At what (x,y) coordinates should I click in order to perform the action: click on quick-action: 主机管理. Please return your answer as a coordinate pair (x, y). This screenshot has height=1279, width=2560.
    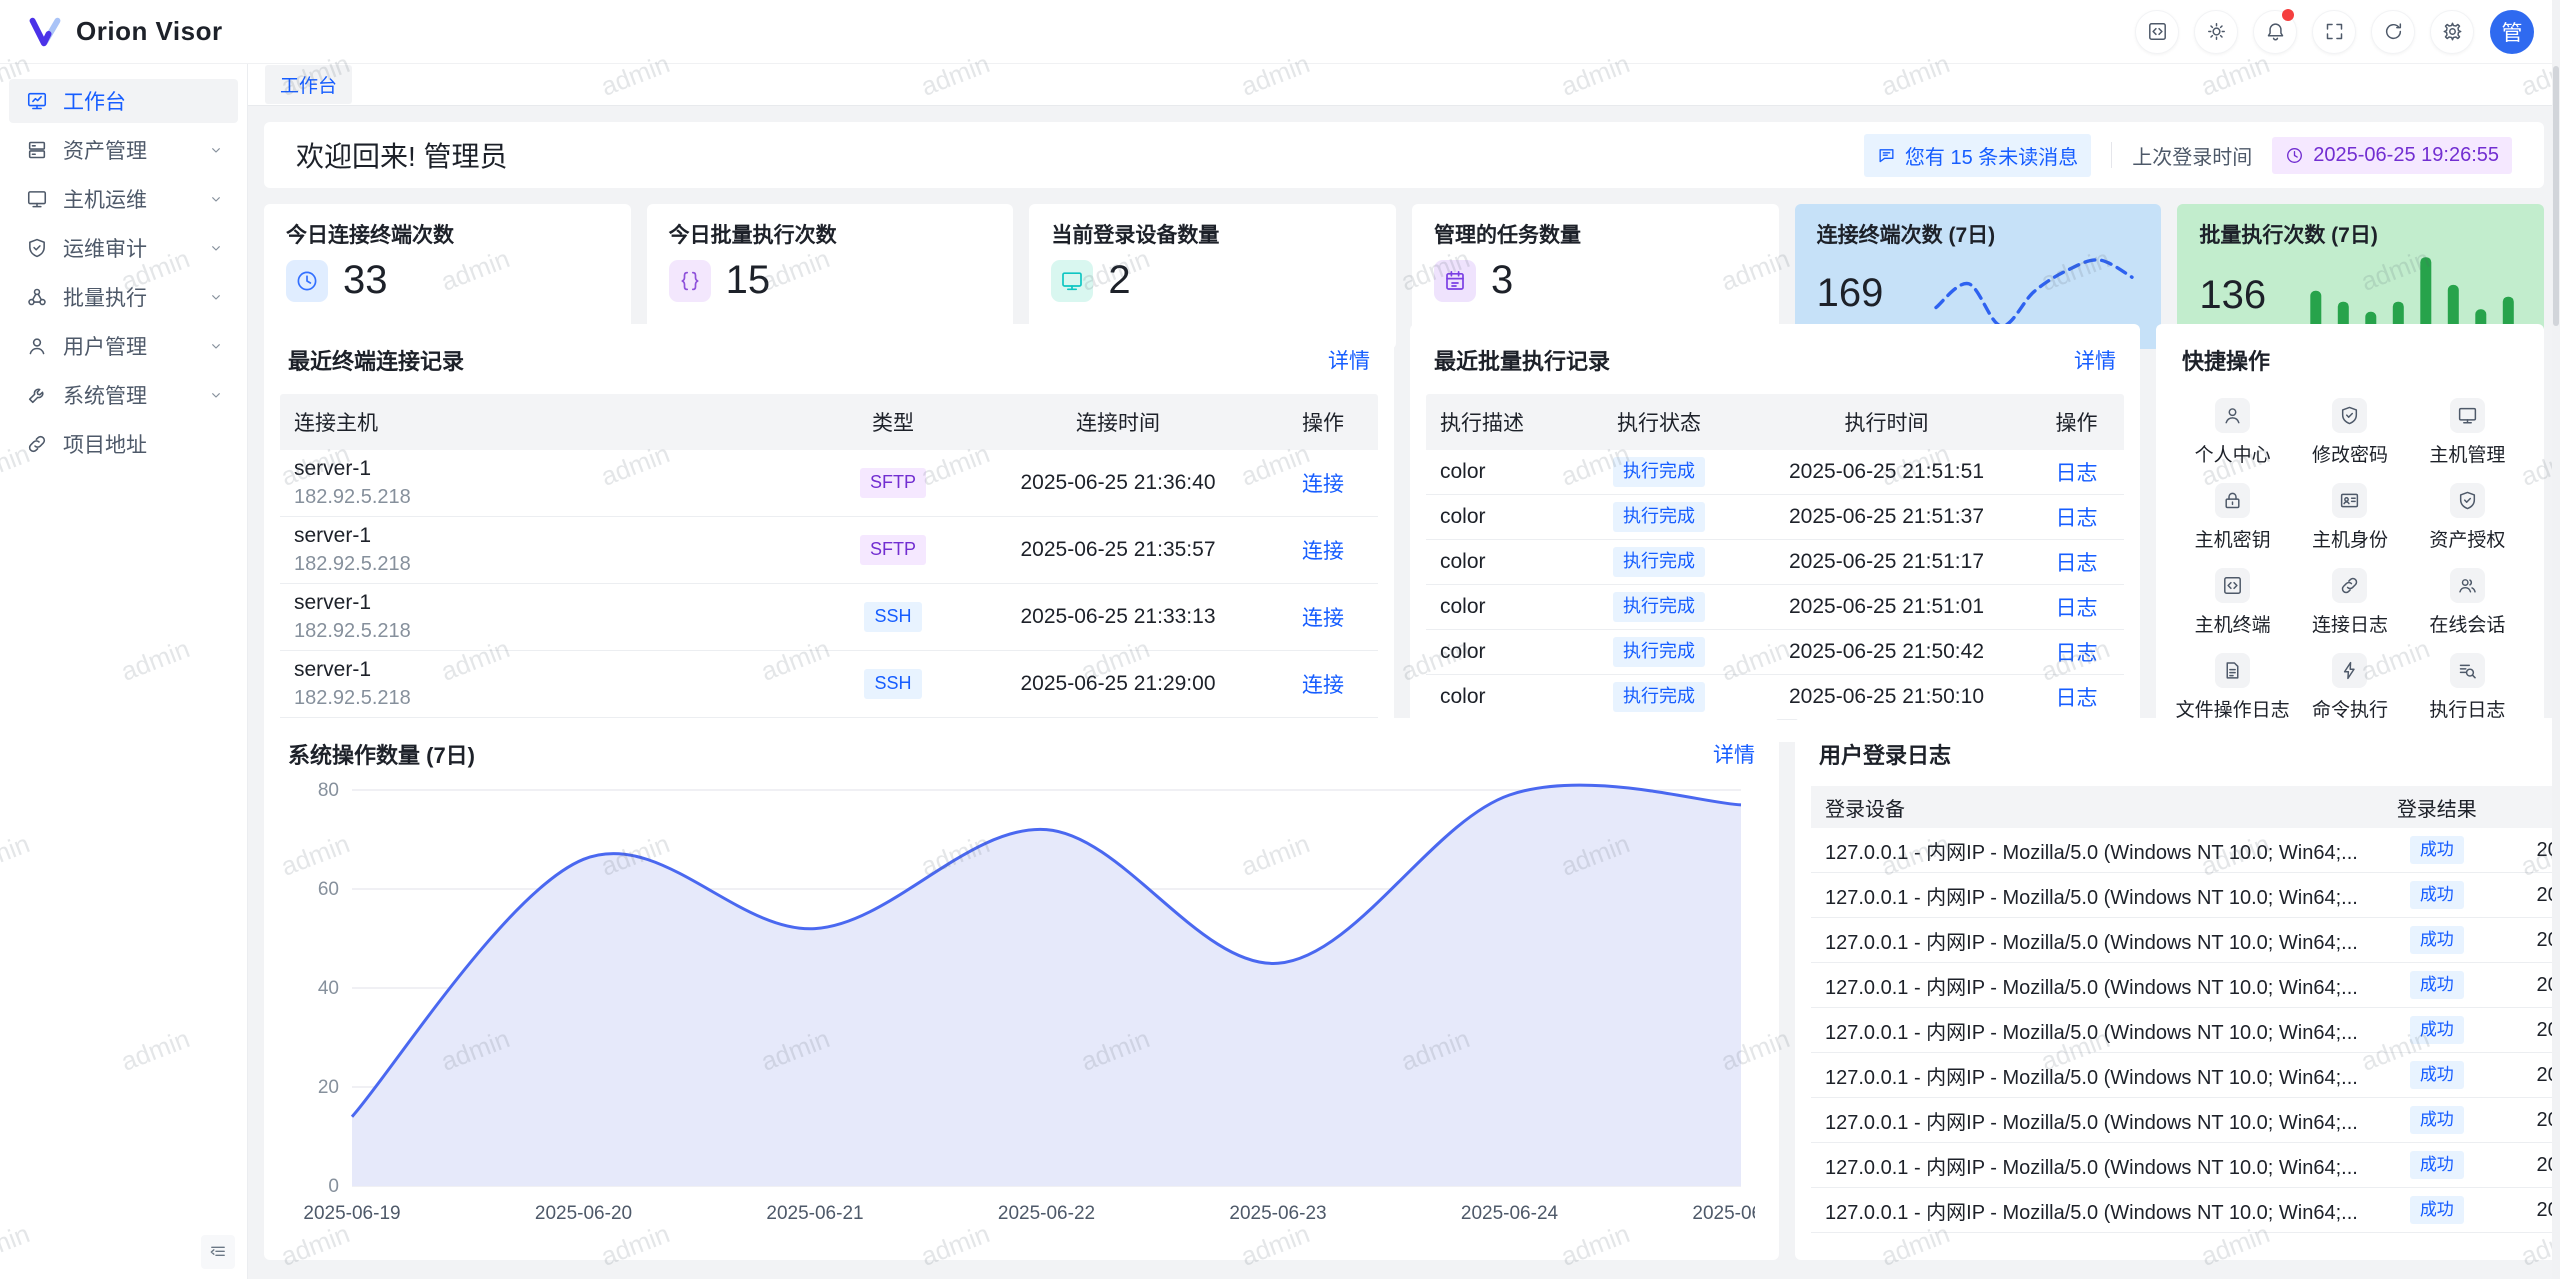
    Looking at the image, I should click on (2467, 432).